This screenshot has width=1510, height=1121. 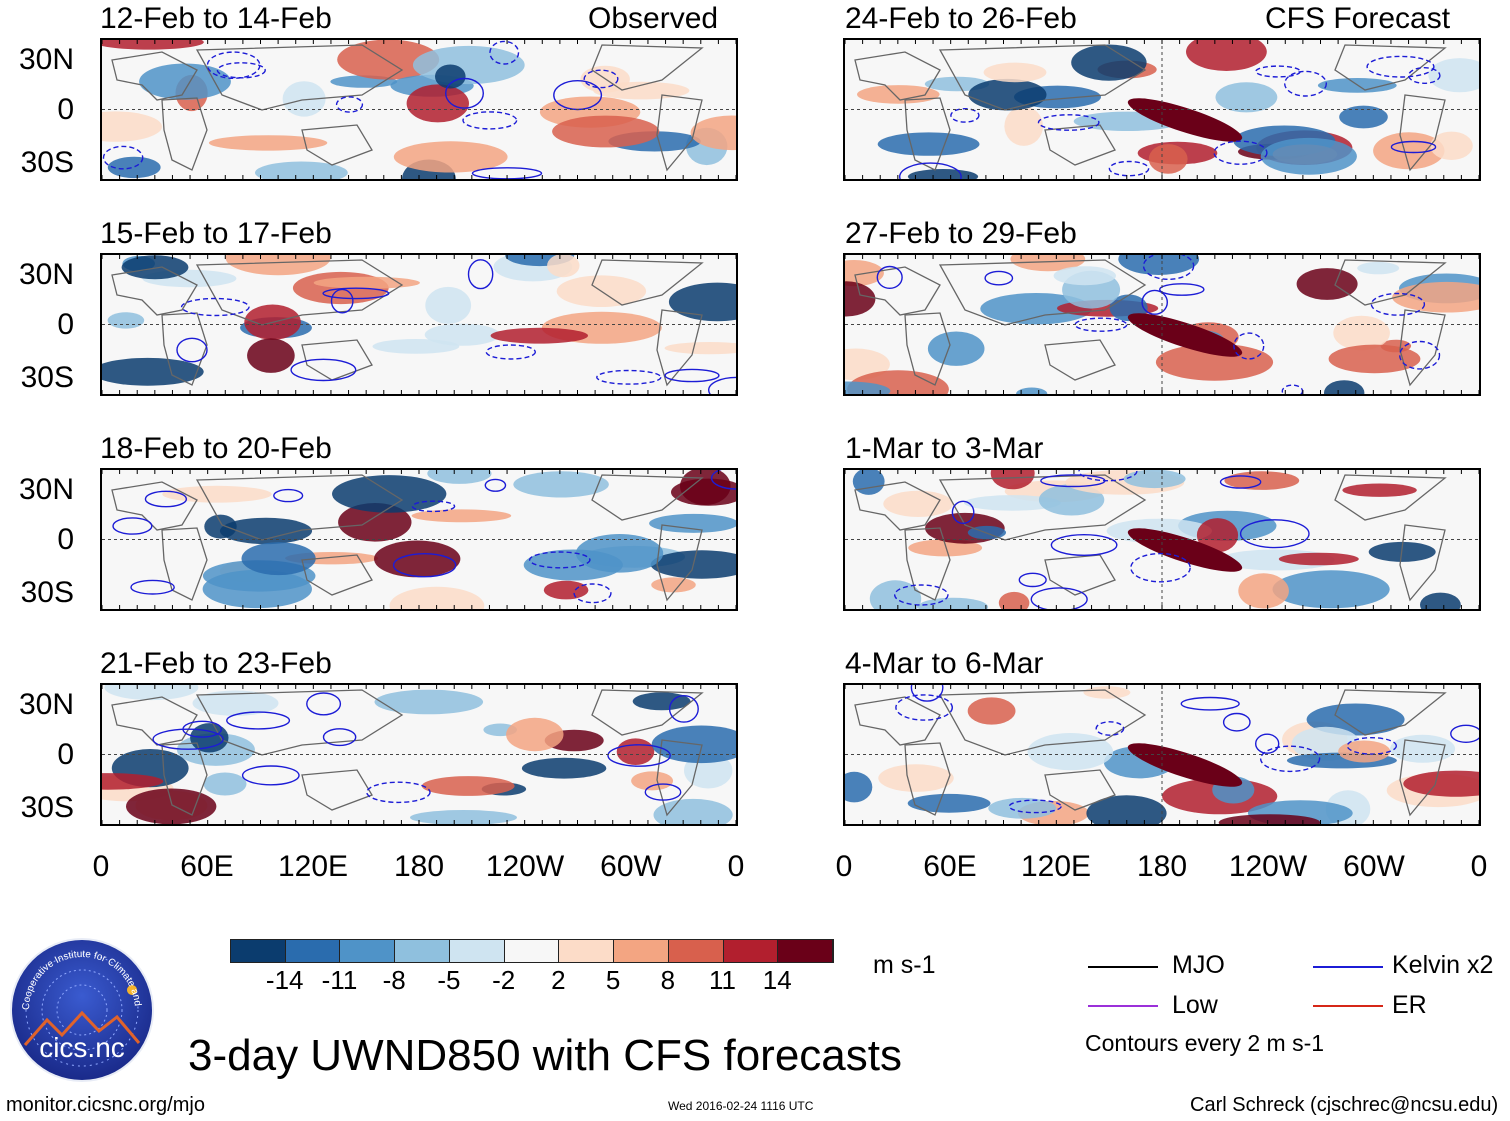 I want to click on legend-label-kelvin: Kelvin x2, so click(x=1443, y=965).